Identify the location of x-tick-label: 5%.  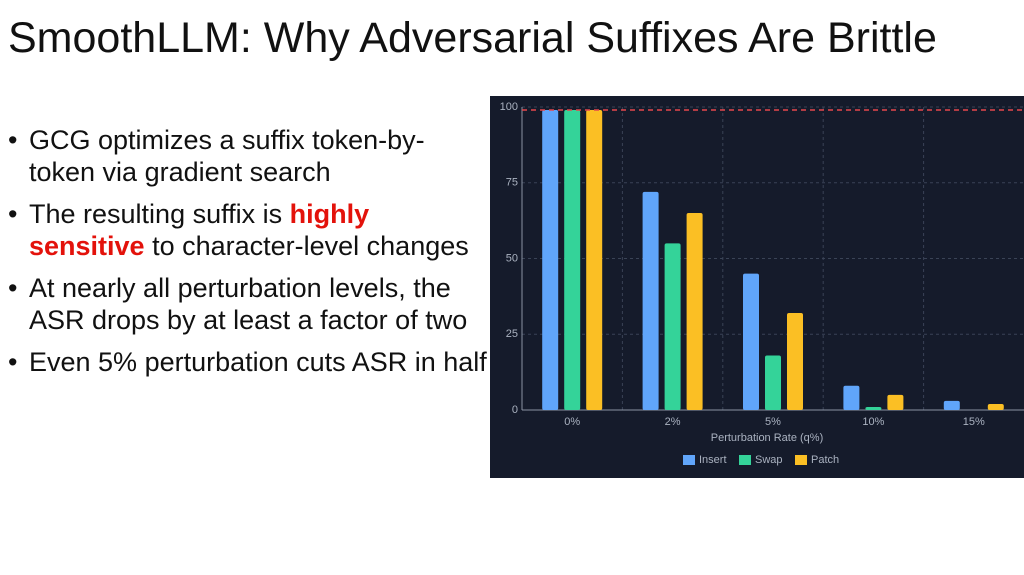
(773, 422).